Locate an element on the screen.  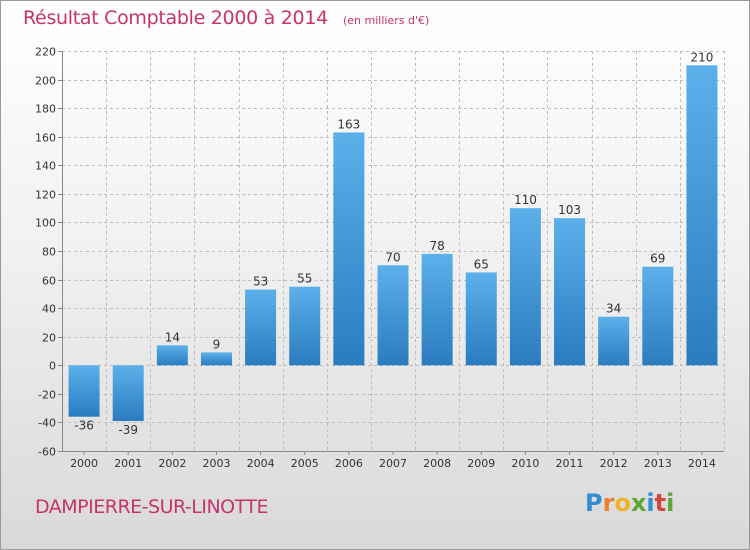
data-label: 34 is located at coordinates (613, 309).